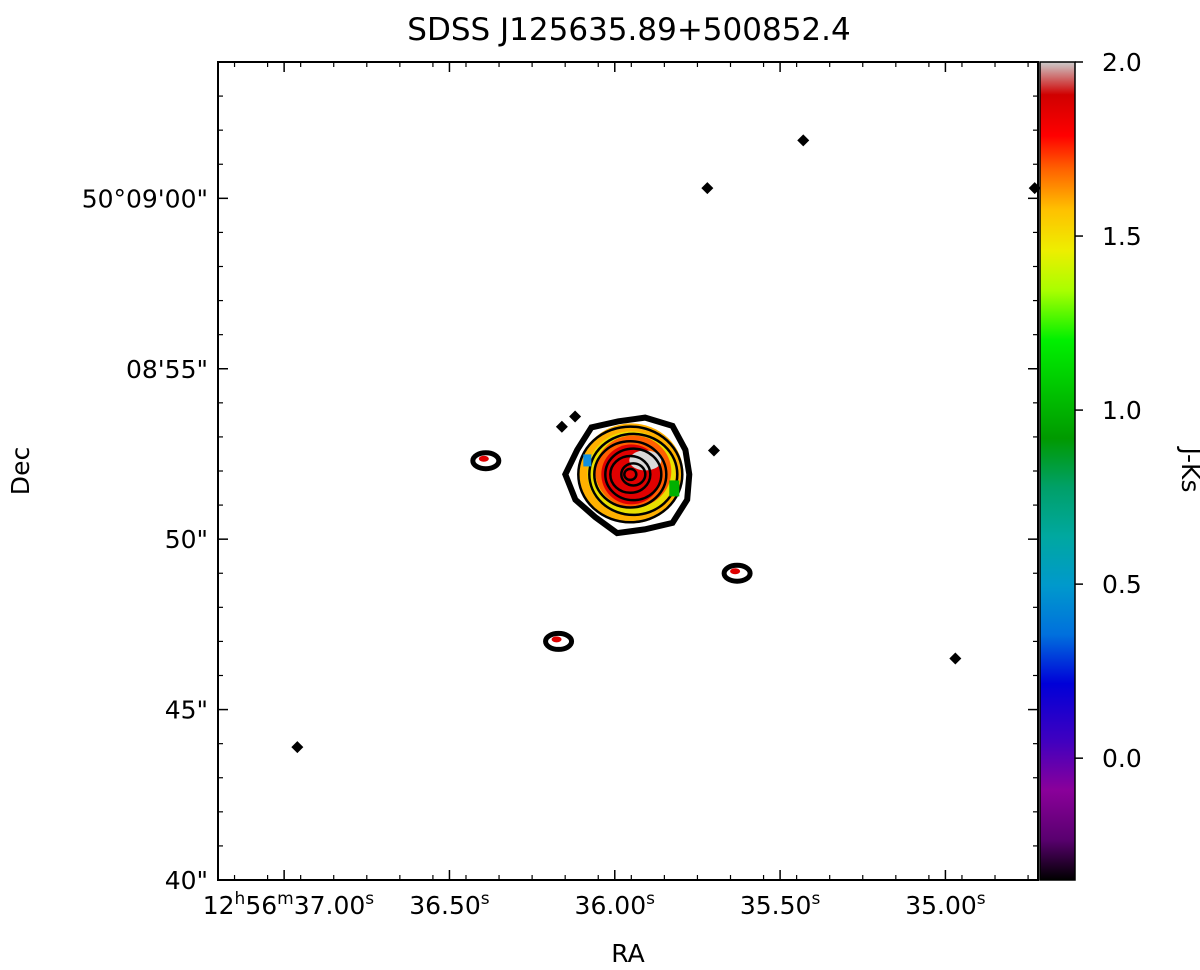 The width and height of the screenshot is (1200, 970). I want to click on target-galaxy, so click(627, 475).